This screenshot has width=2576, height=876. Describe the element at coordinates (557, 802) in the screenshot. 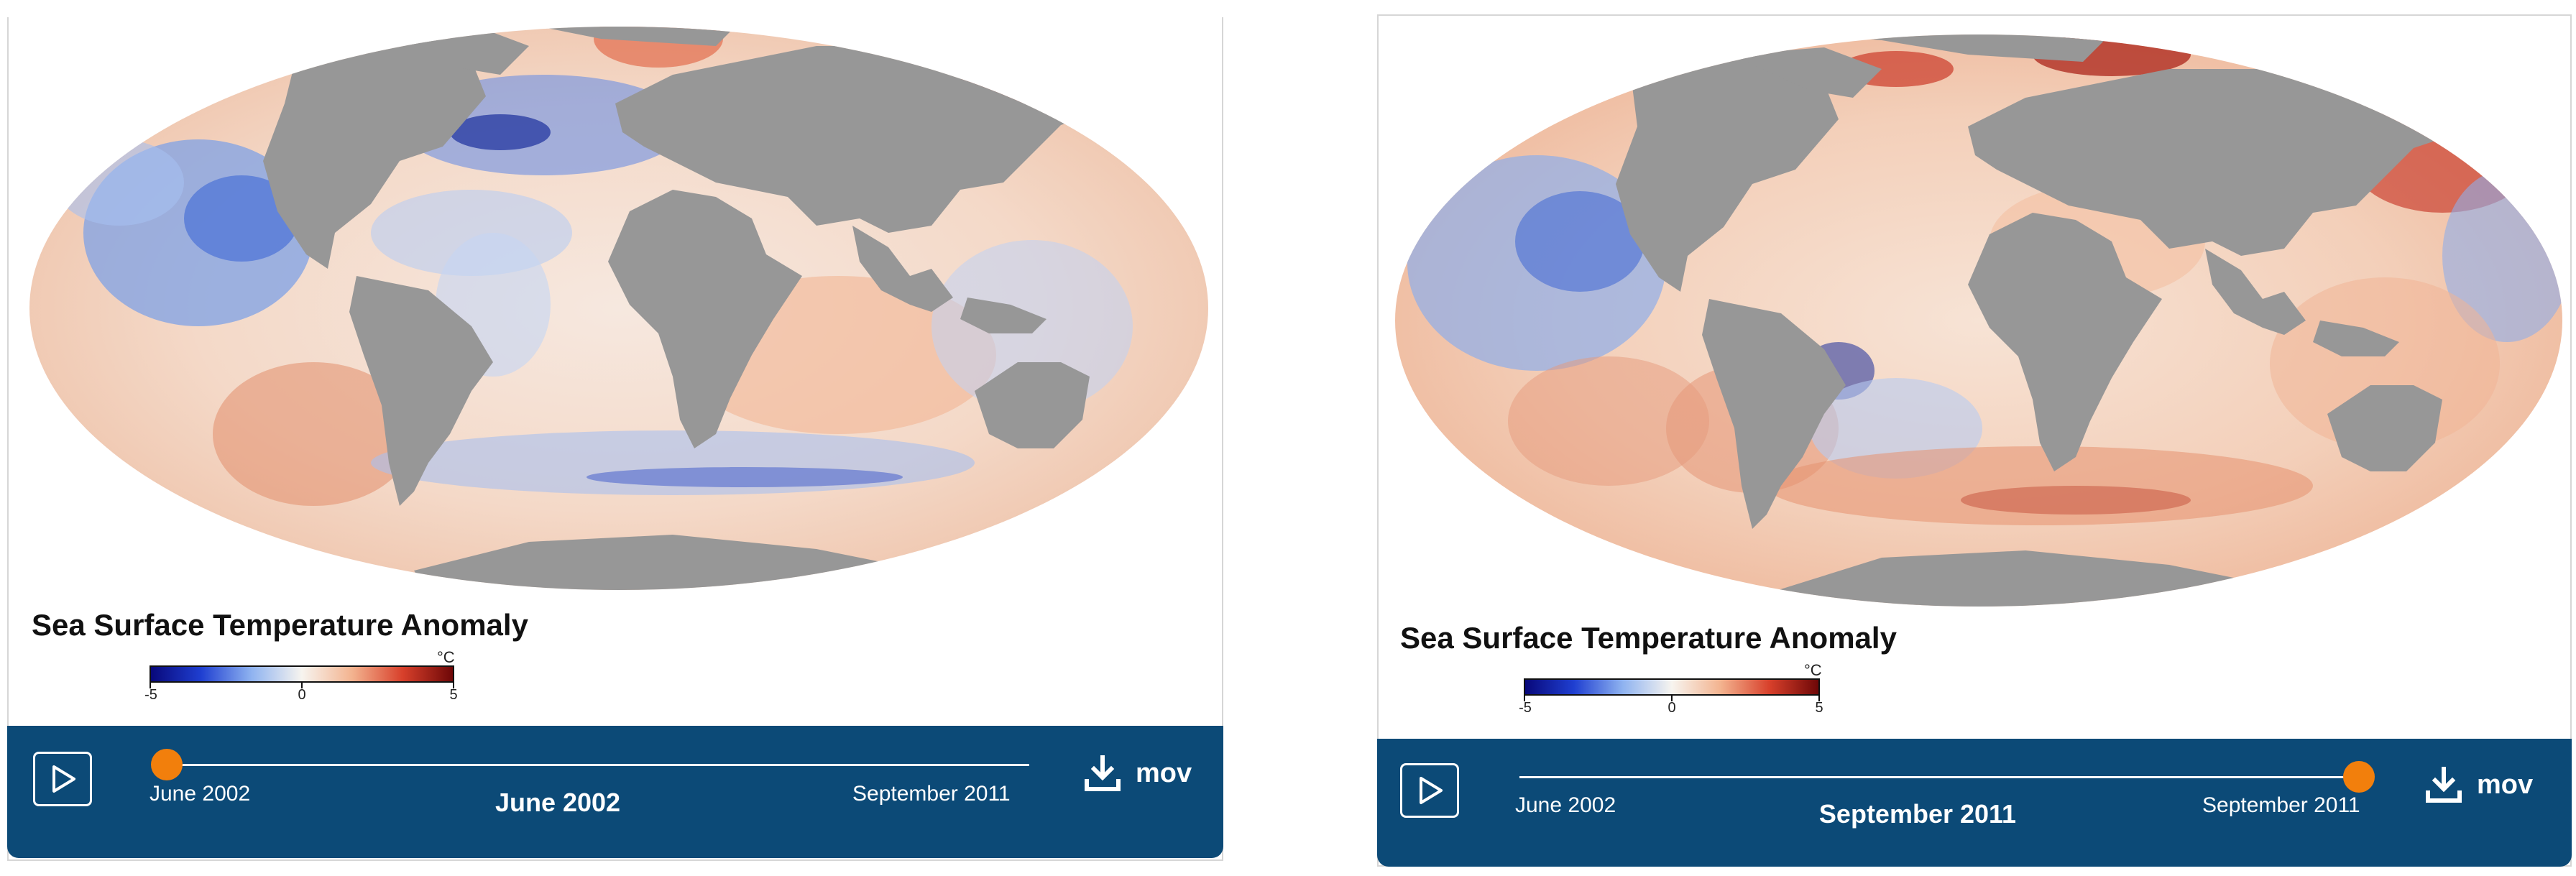

I see `current-date-label: June 2002` at that location.